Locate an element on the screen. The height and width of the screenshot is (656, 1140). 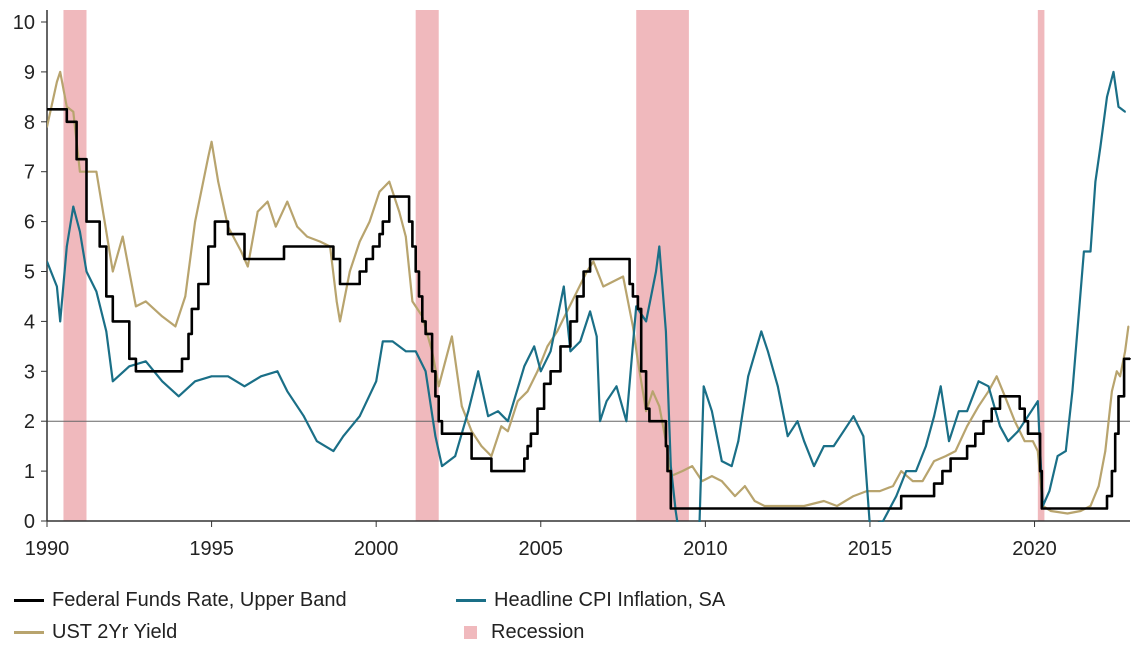
y-tick-label-8: 8 is located at coordinates (29, 123).